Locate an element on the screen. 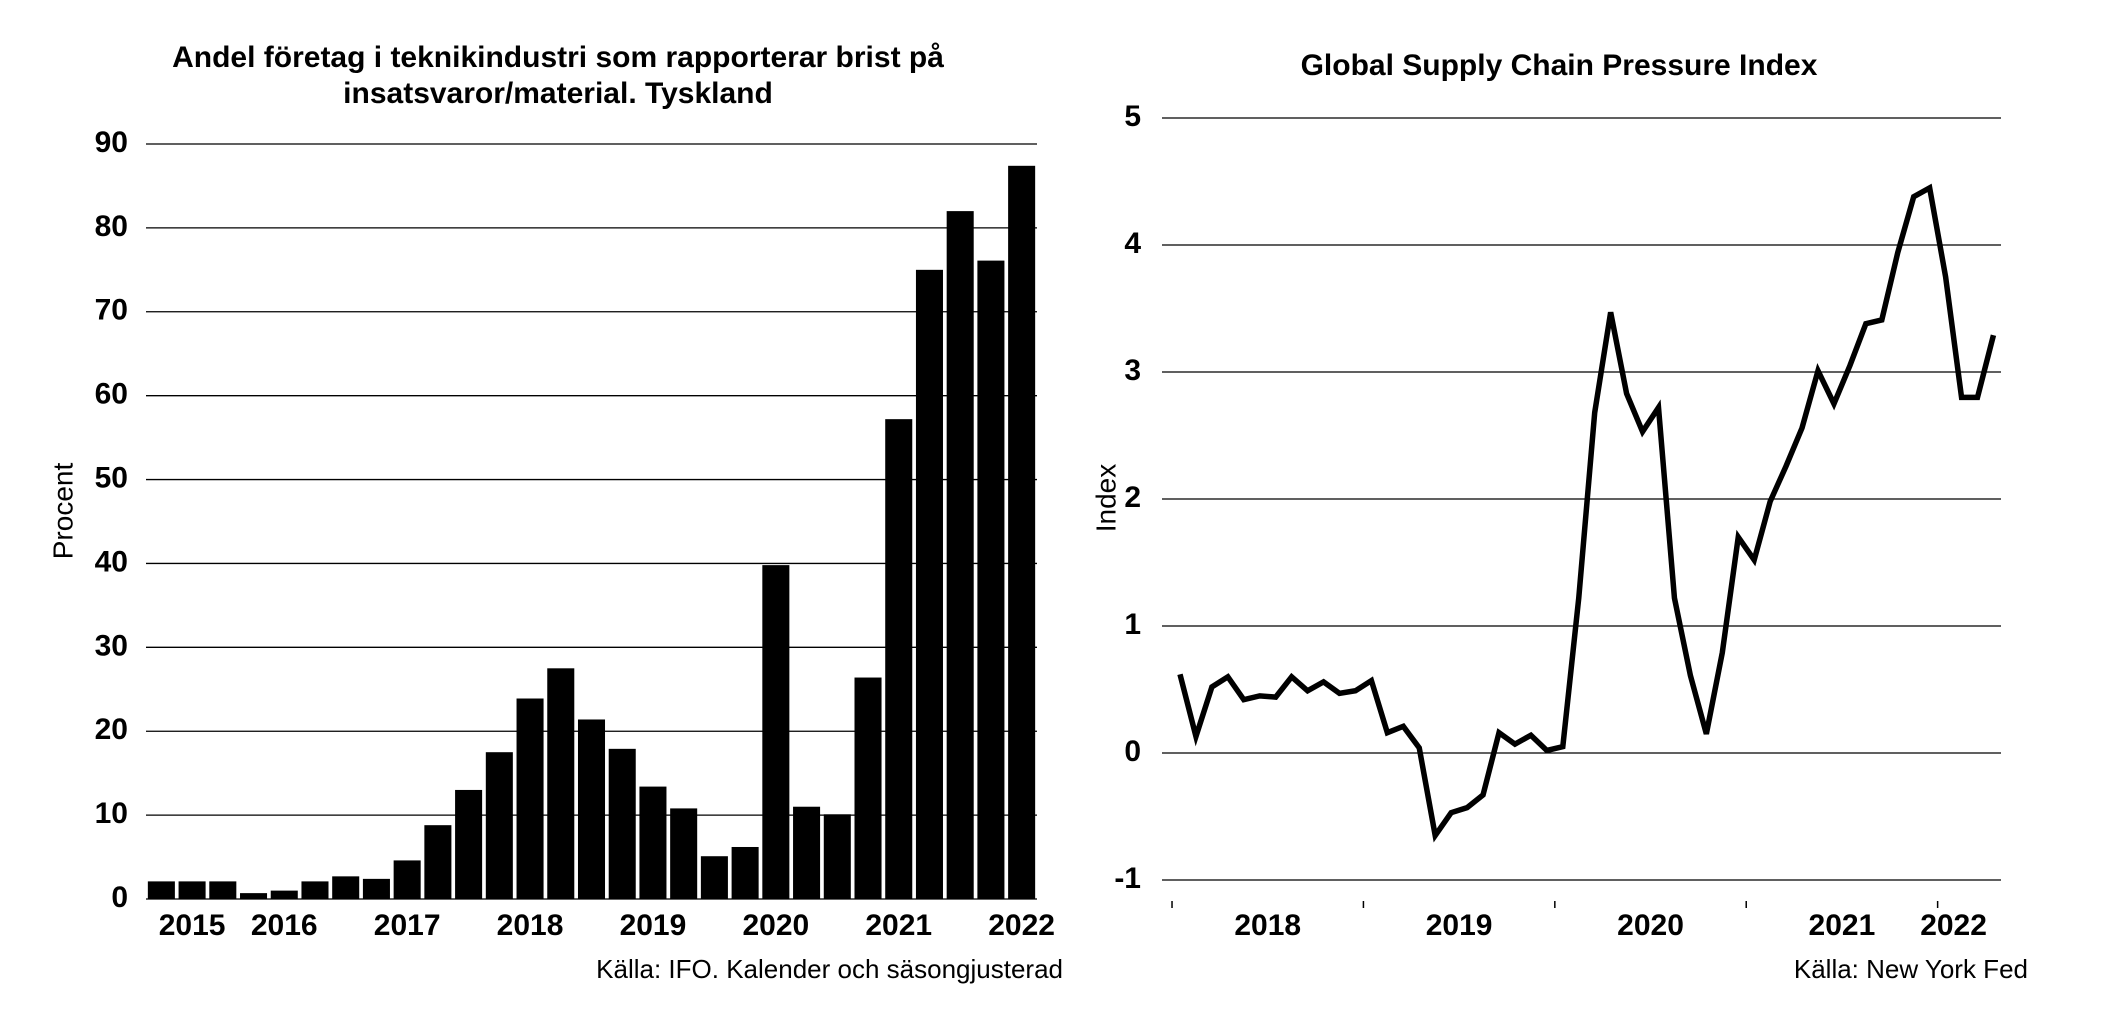 This screenshot has height=1030, width=2126. x-tick-label: 2015 is located at coordinates (192, 925).